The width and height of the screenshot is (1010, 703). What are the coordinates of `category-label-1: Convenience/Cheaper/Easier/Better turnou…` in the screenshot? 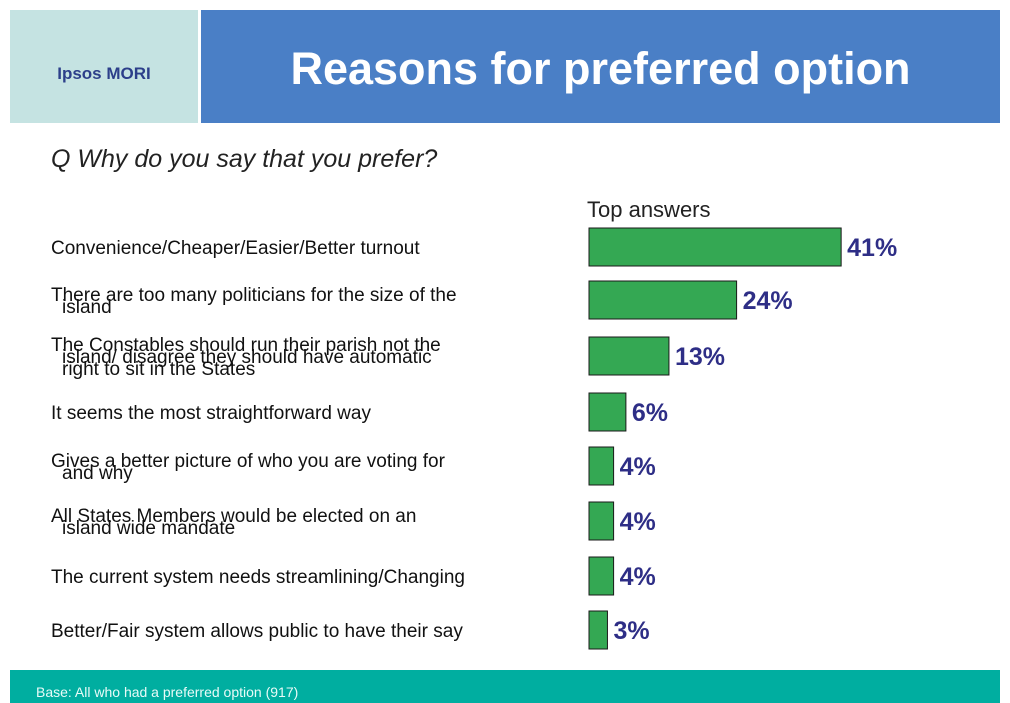 It's located at (235, 248).